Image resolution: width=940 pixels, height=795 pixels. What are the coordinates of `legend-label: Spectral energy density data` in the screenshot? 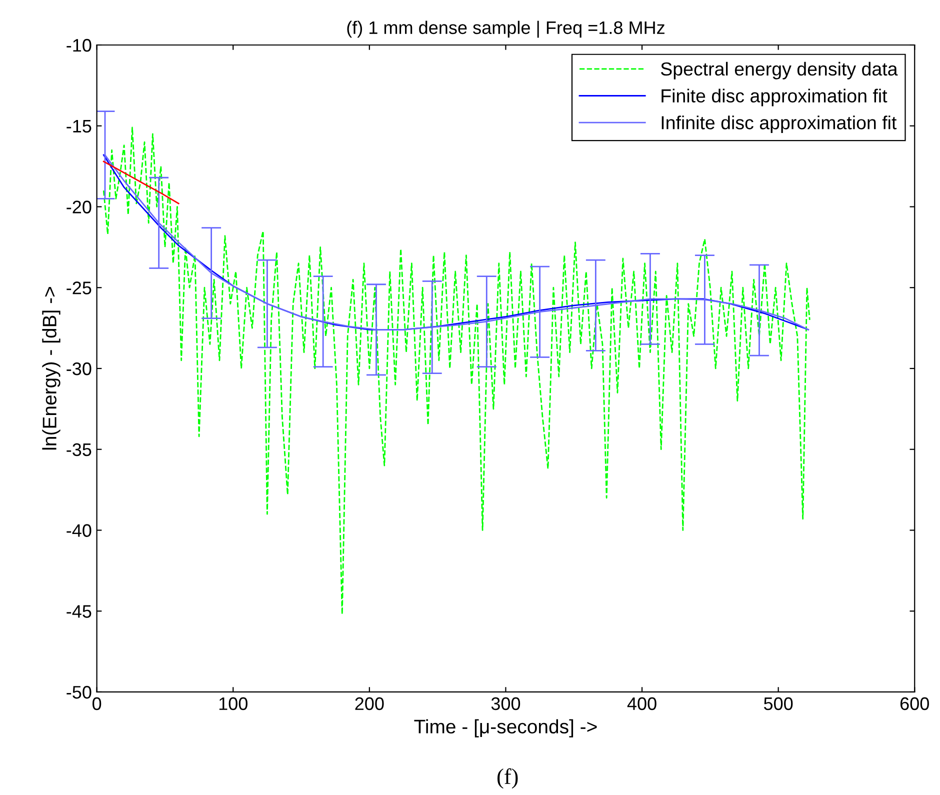 It's located at (779, 71).